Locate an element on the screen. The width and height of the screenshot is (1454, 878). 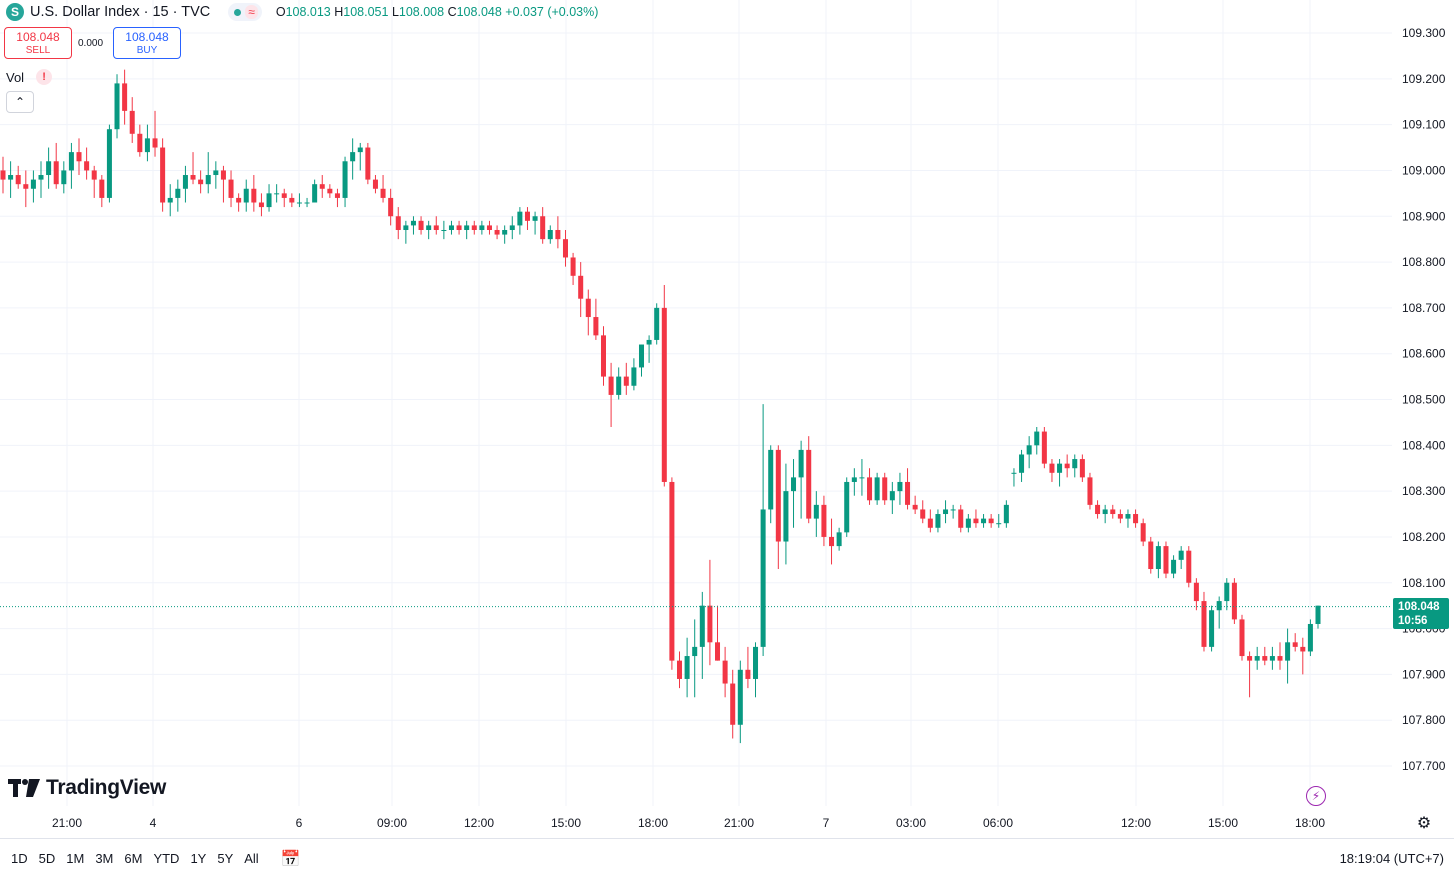
range-1m-button: 1M is located at coordinates (75, 858).